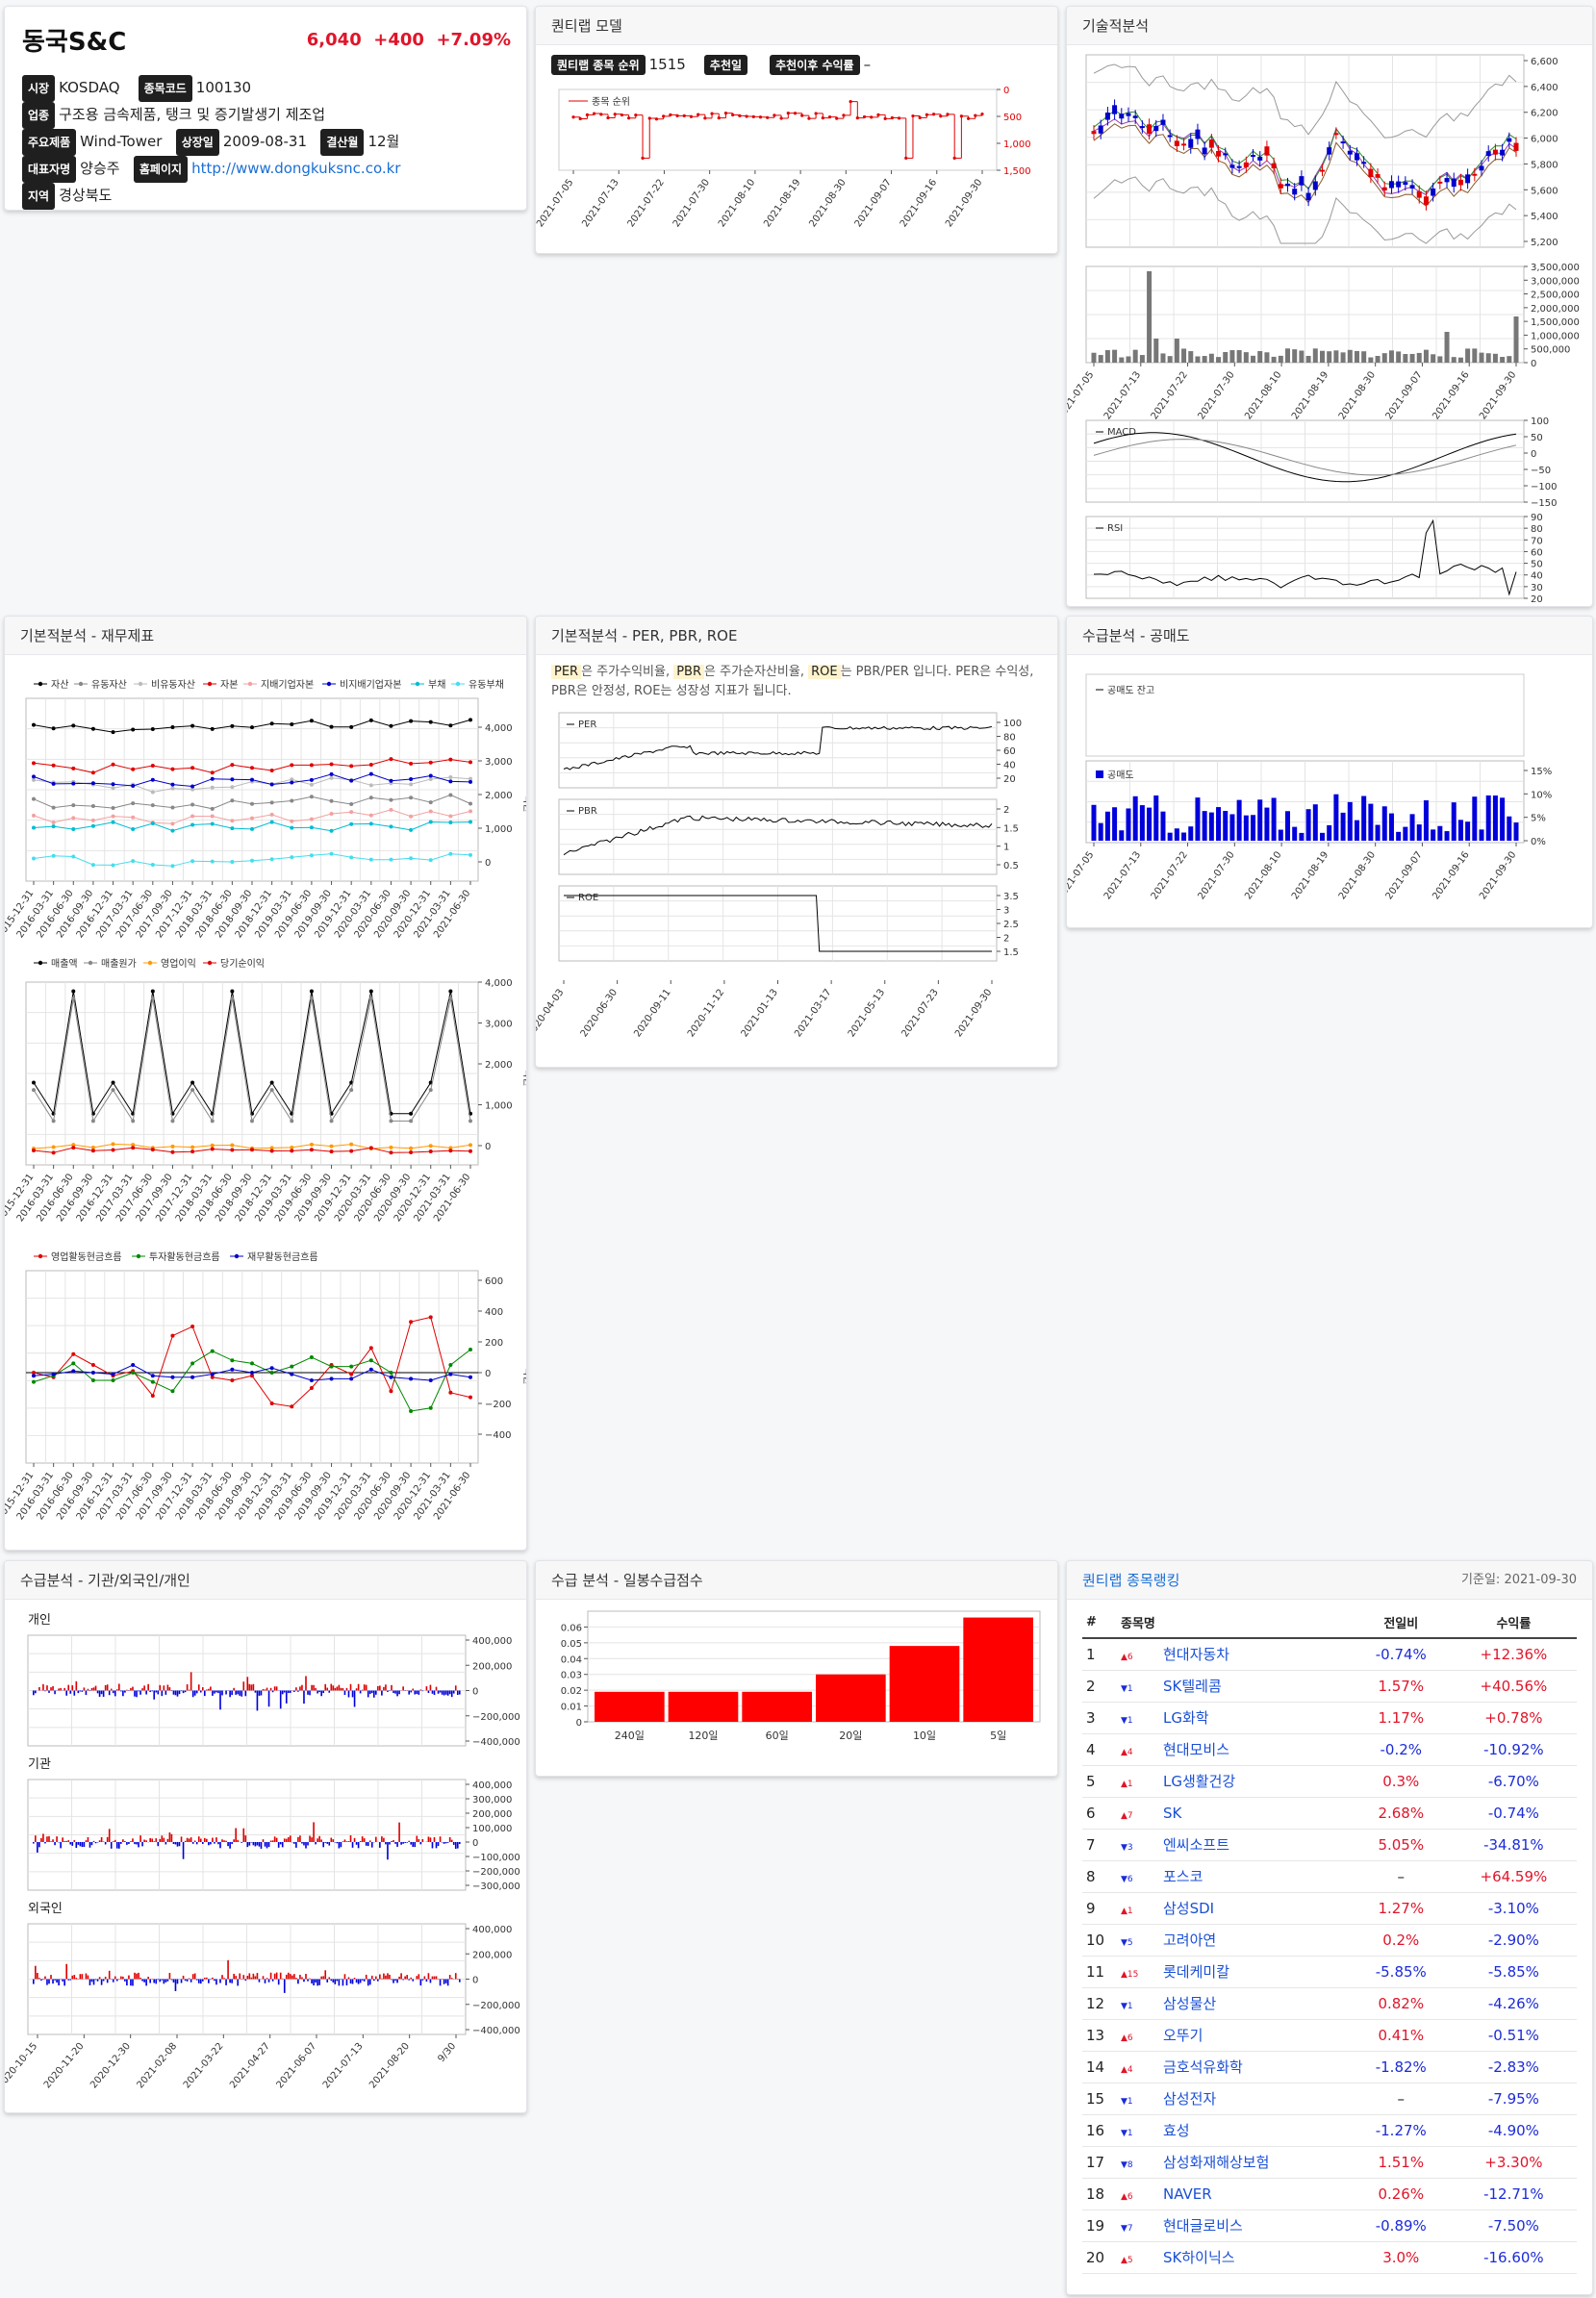 This screenshot has height=2298, width=1596. What do you see at coordinates (1203, 2067) in the screenshot?
I see `stock-link: 금호석유화학` at bounding box center [1203, 2067].